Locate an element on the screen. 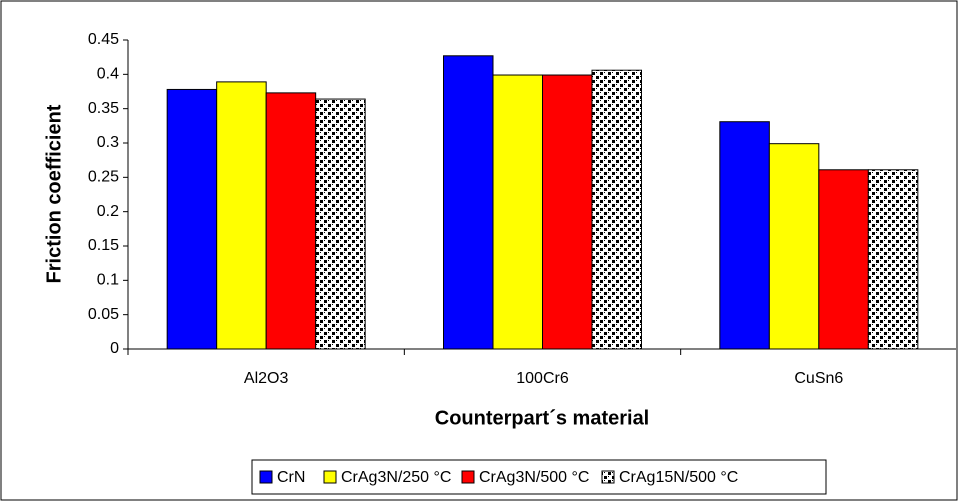 The width and height of the screenshot is (958, 501). y-tick-label: 0.45 is located at coordinates (103, 39).